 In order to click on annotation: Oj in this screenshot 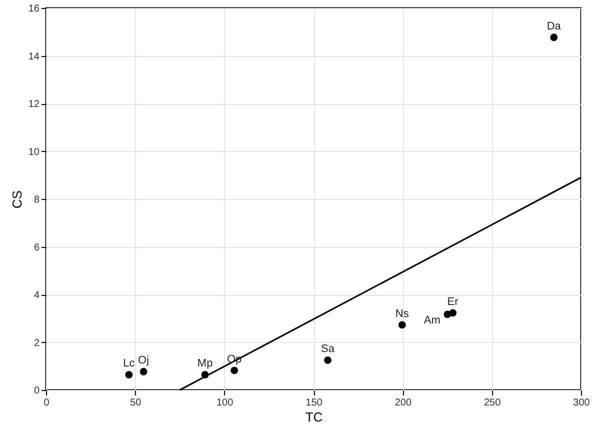, I will do `click(144, 360)`.